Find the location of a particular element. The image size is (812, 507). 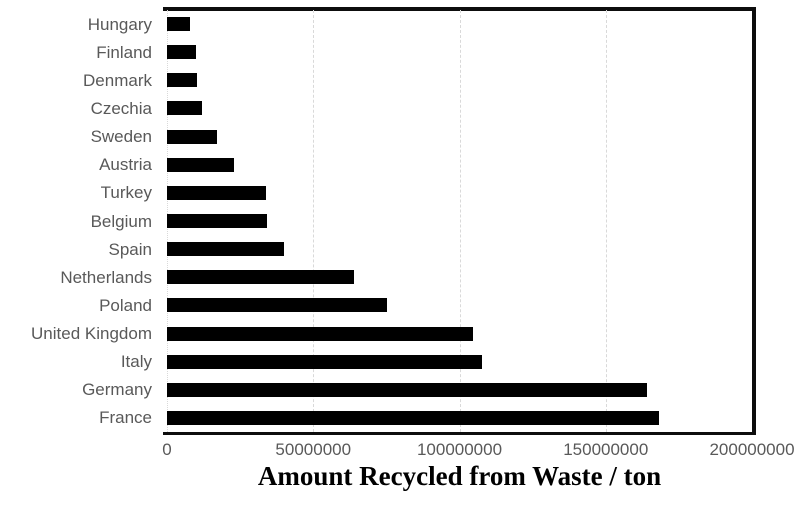

x-tick-label: 150000000 is located at coordinates (606, 449).